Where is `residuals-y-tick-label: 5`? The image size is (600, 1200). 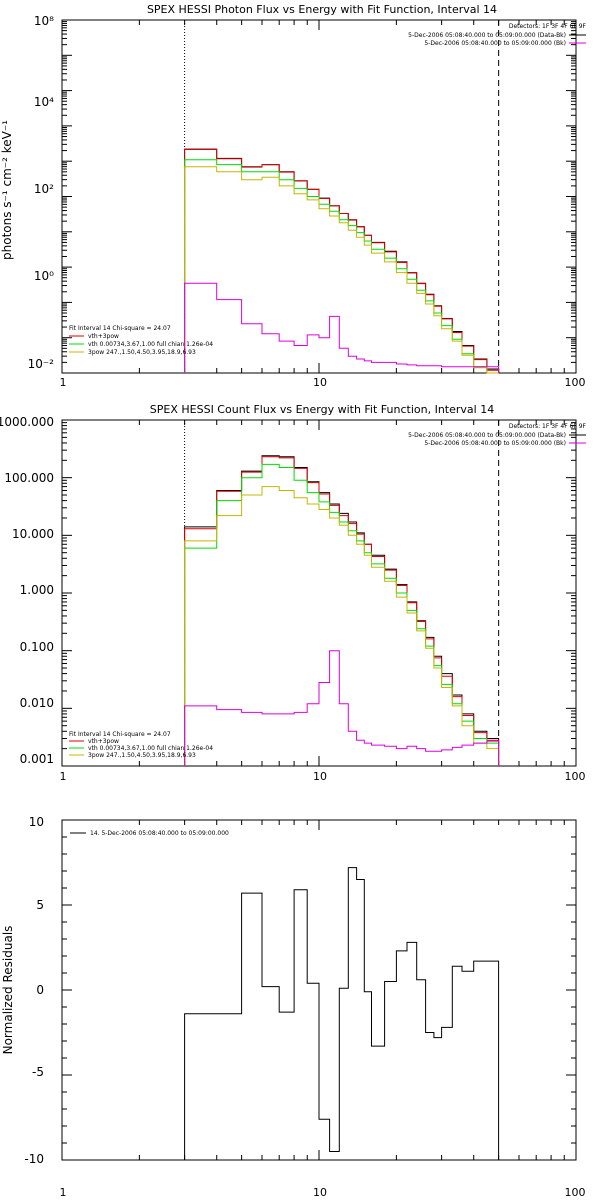
residuals-y-tick-label: 5 is located at coordinates (40, 905).